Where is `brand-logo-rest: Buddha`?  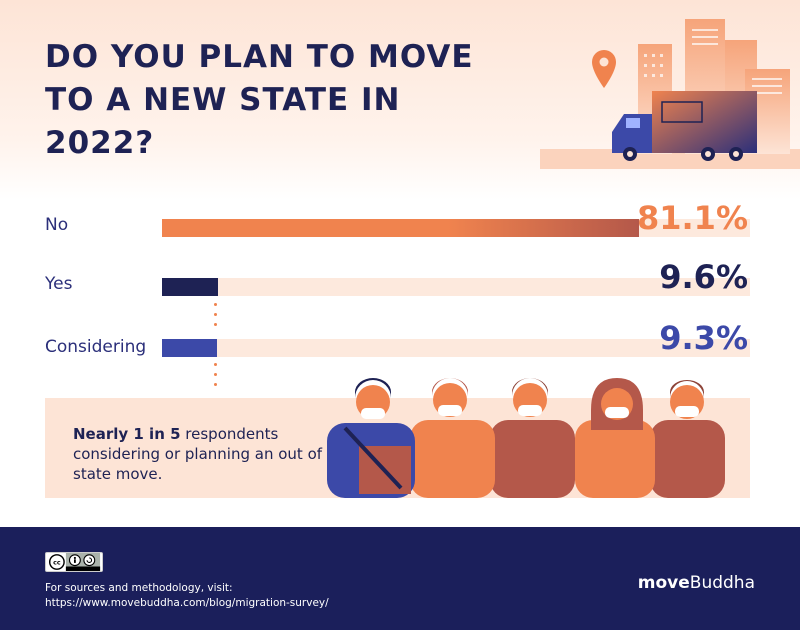
brand-logo-rest: Buddha is located at coordinates (722, 583).